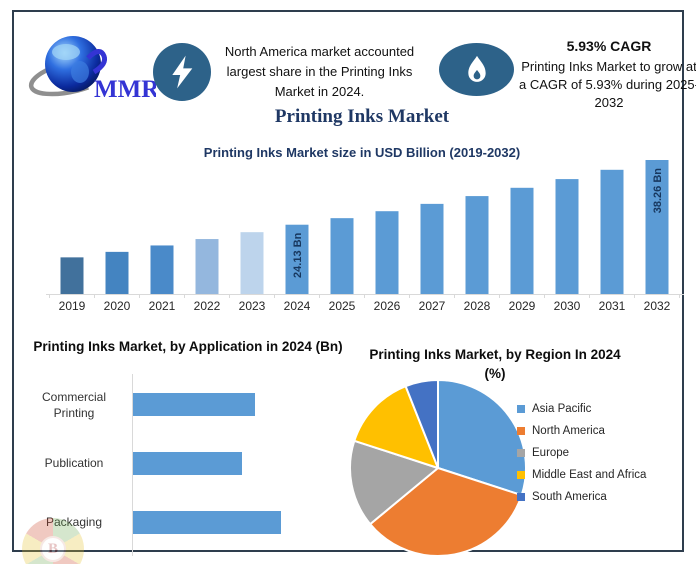 The width and height of the screenshot is (696, 564). Describe the element at coordinates (657, 227) in the screenshot. I see `bar-2032` at that location.